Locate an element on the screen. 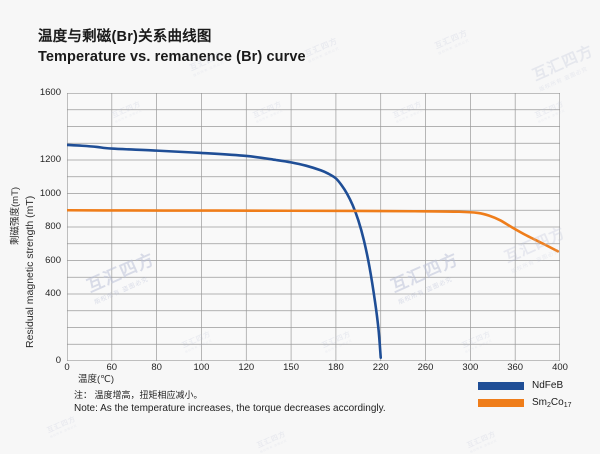 The height and width of the screenshot is (454, 600). x-tick-label: 60 is located at coordinates (112, 367).